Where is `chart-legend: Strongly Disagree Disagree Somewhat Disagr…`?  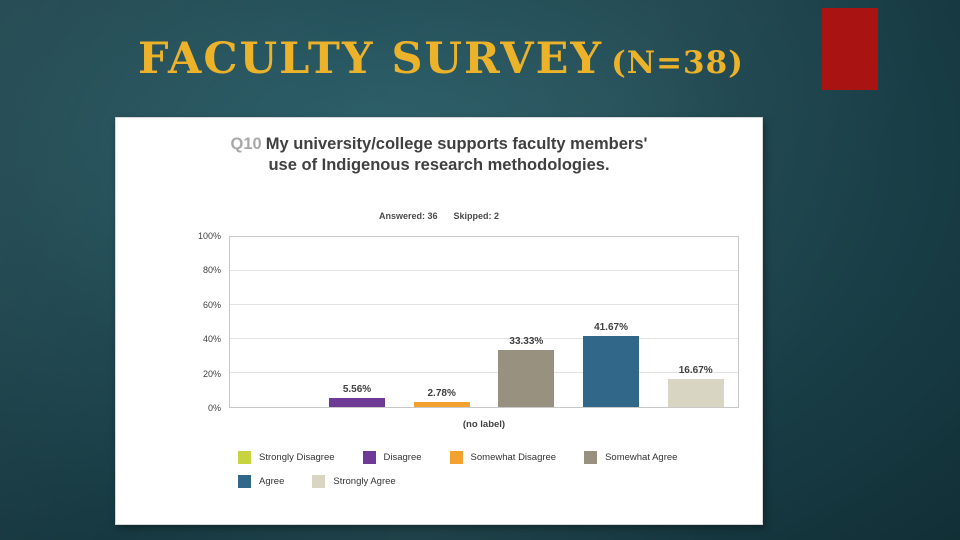 chart-legend: Strongly Disagree Disagree Somewhat Disagr… is located at coordinates (457, 469).